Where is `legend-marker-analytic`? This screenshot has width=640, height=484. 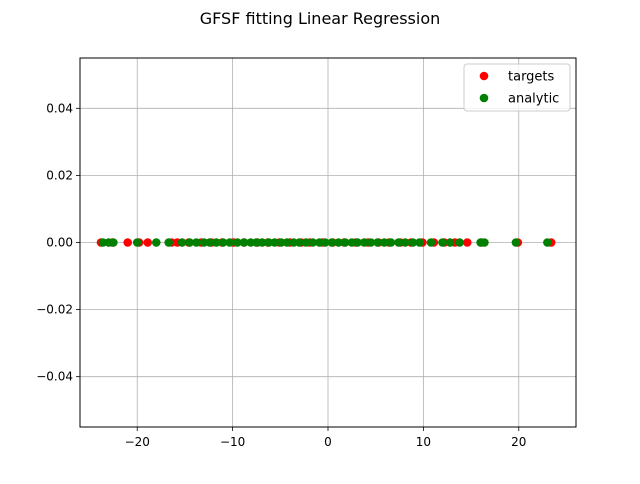 legend-marker-analytic is located at coordinates (484, 98).